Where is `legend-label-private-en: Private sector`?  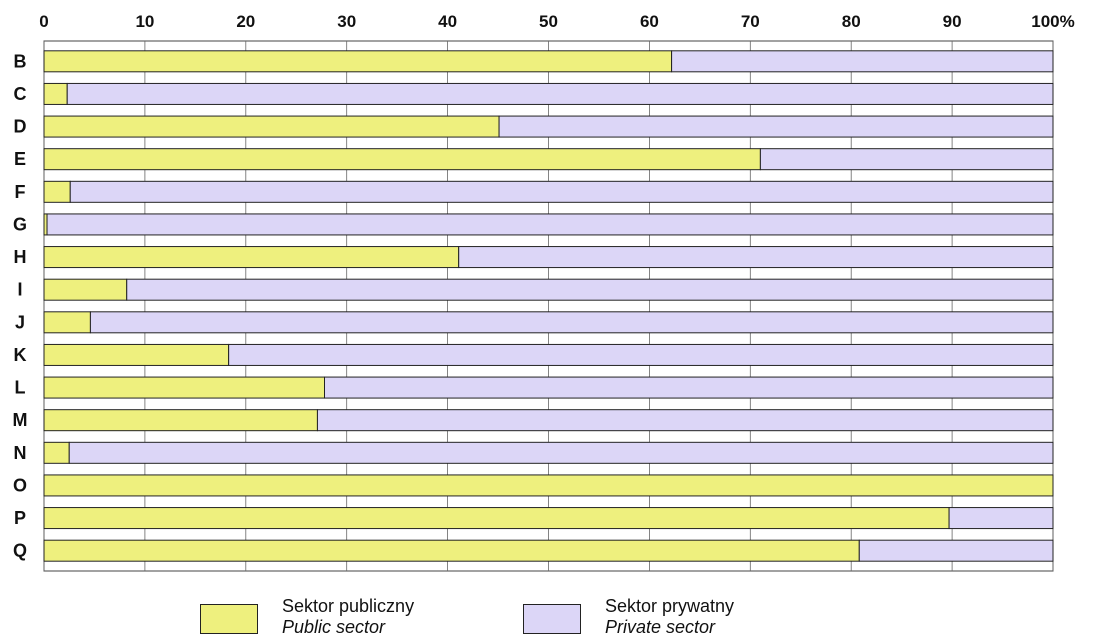 legend-label-private-en: Private sector is located at coordinates (660, 627).